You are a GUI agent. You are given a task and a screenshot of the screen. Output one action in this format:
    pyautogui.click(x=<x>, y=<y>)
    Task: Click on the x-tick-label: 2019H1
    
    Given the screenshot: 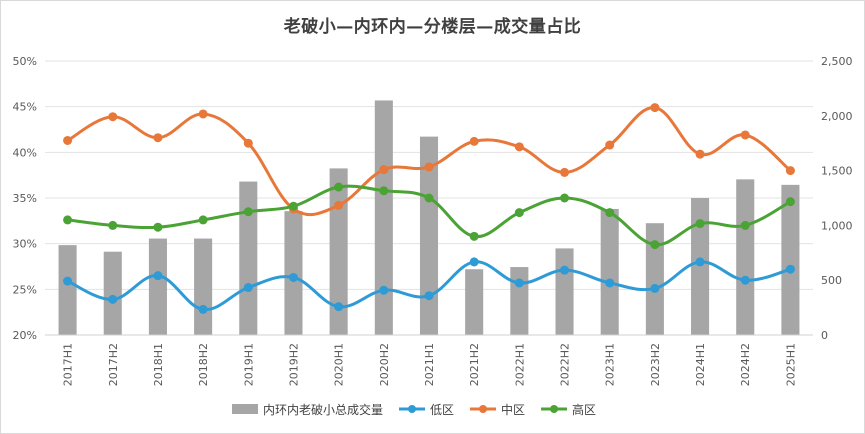 What is the action you would take?
    pyautogui.click(x=248, y=364)
    